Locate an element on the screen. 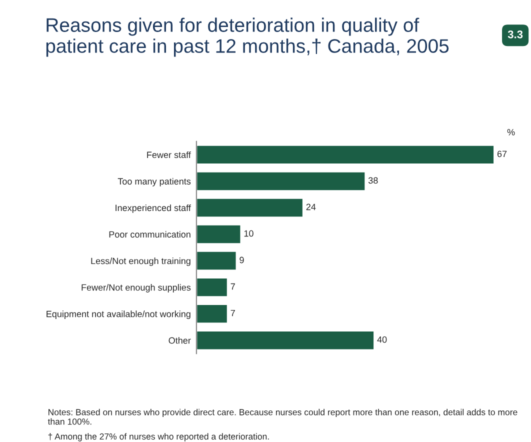 Image resolution: width=531 pixels, height=442 pixels. y-tick-label: Inexperienced staff is located at coordinates (153, 208).